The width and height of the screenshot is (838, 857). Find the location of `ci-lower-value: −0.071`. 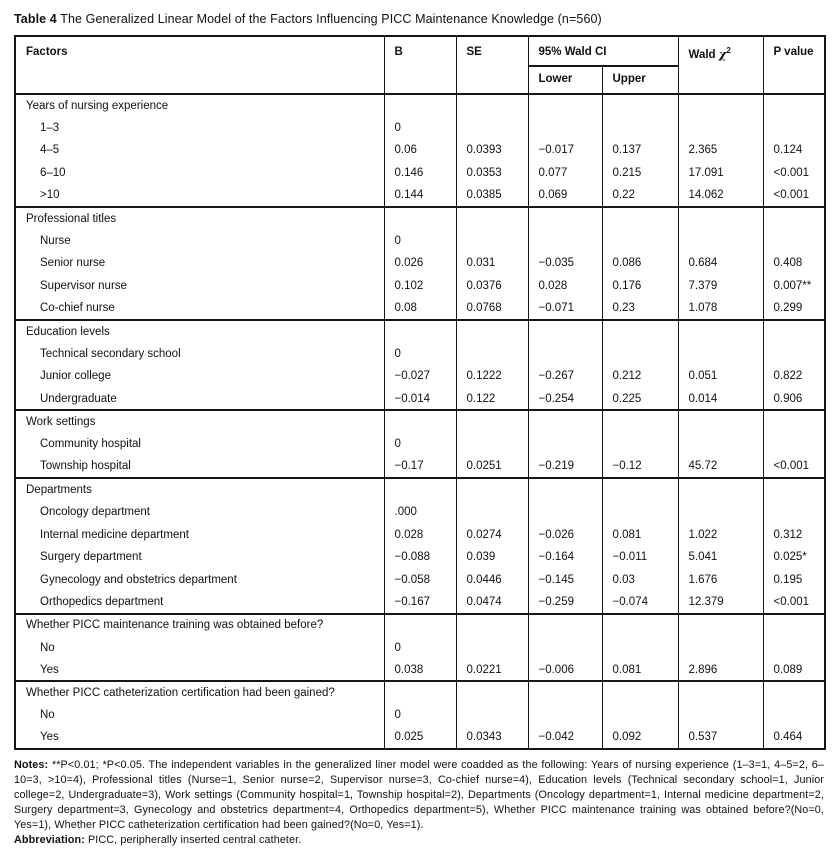

ci-lower-value: −0.071 is located at coordinates (565, 308).